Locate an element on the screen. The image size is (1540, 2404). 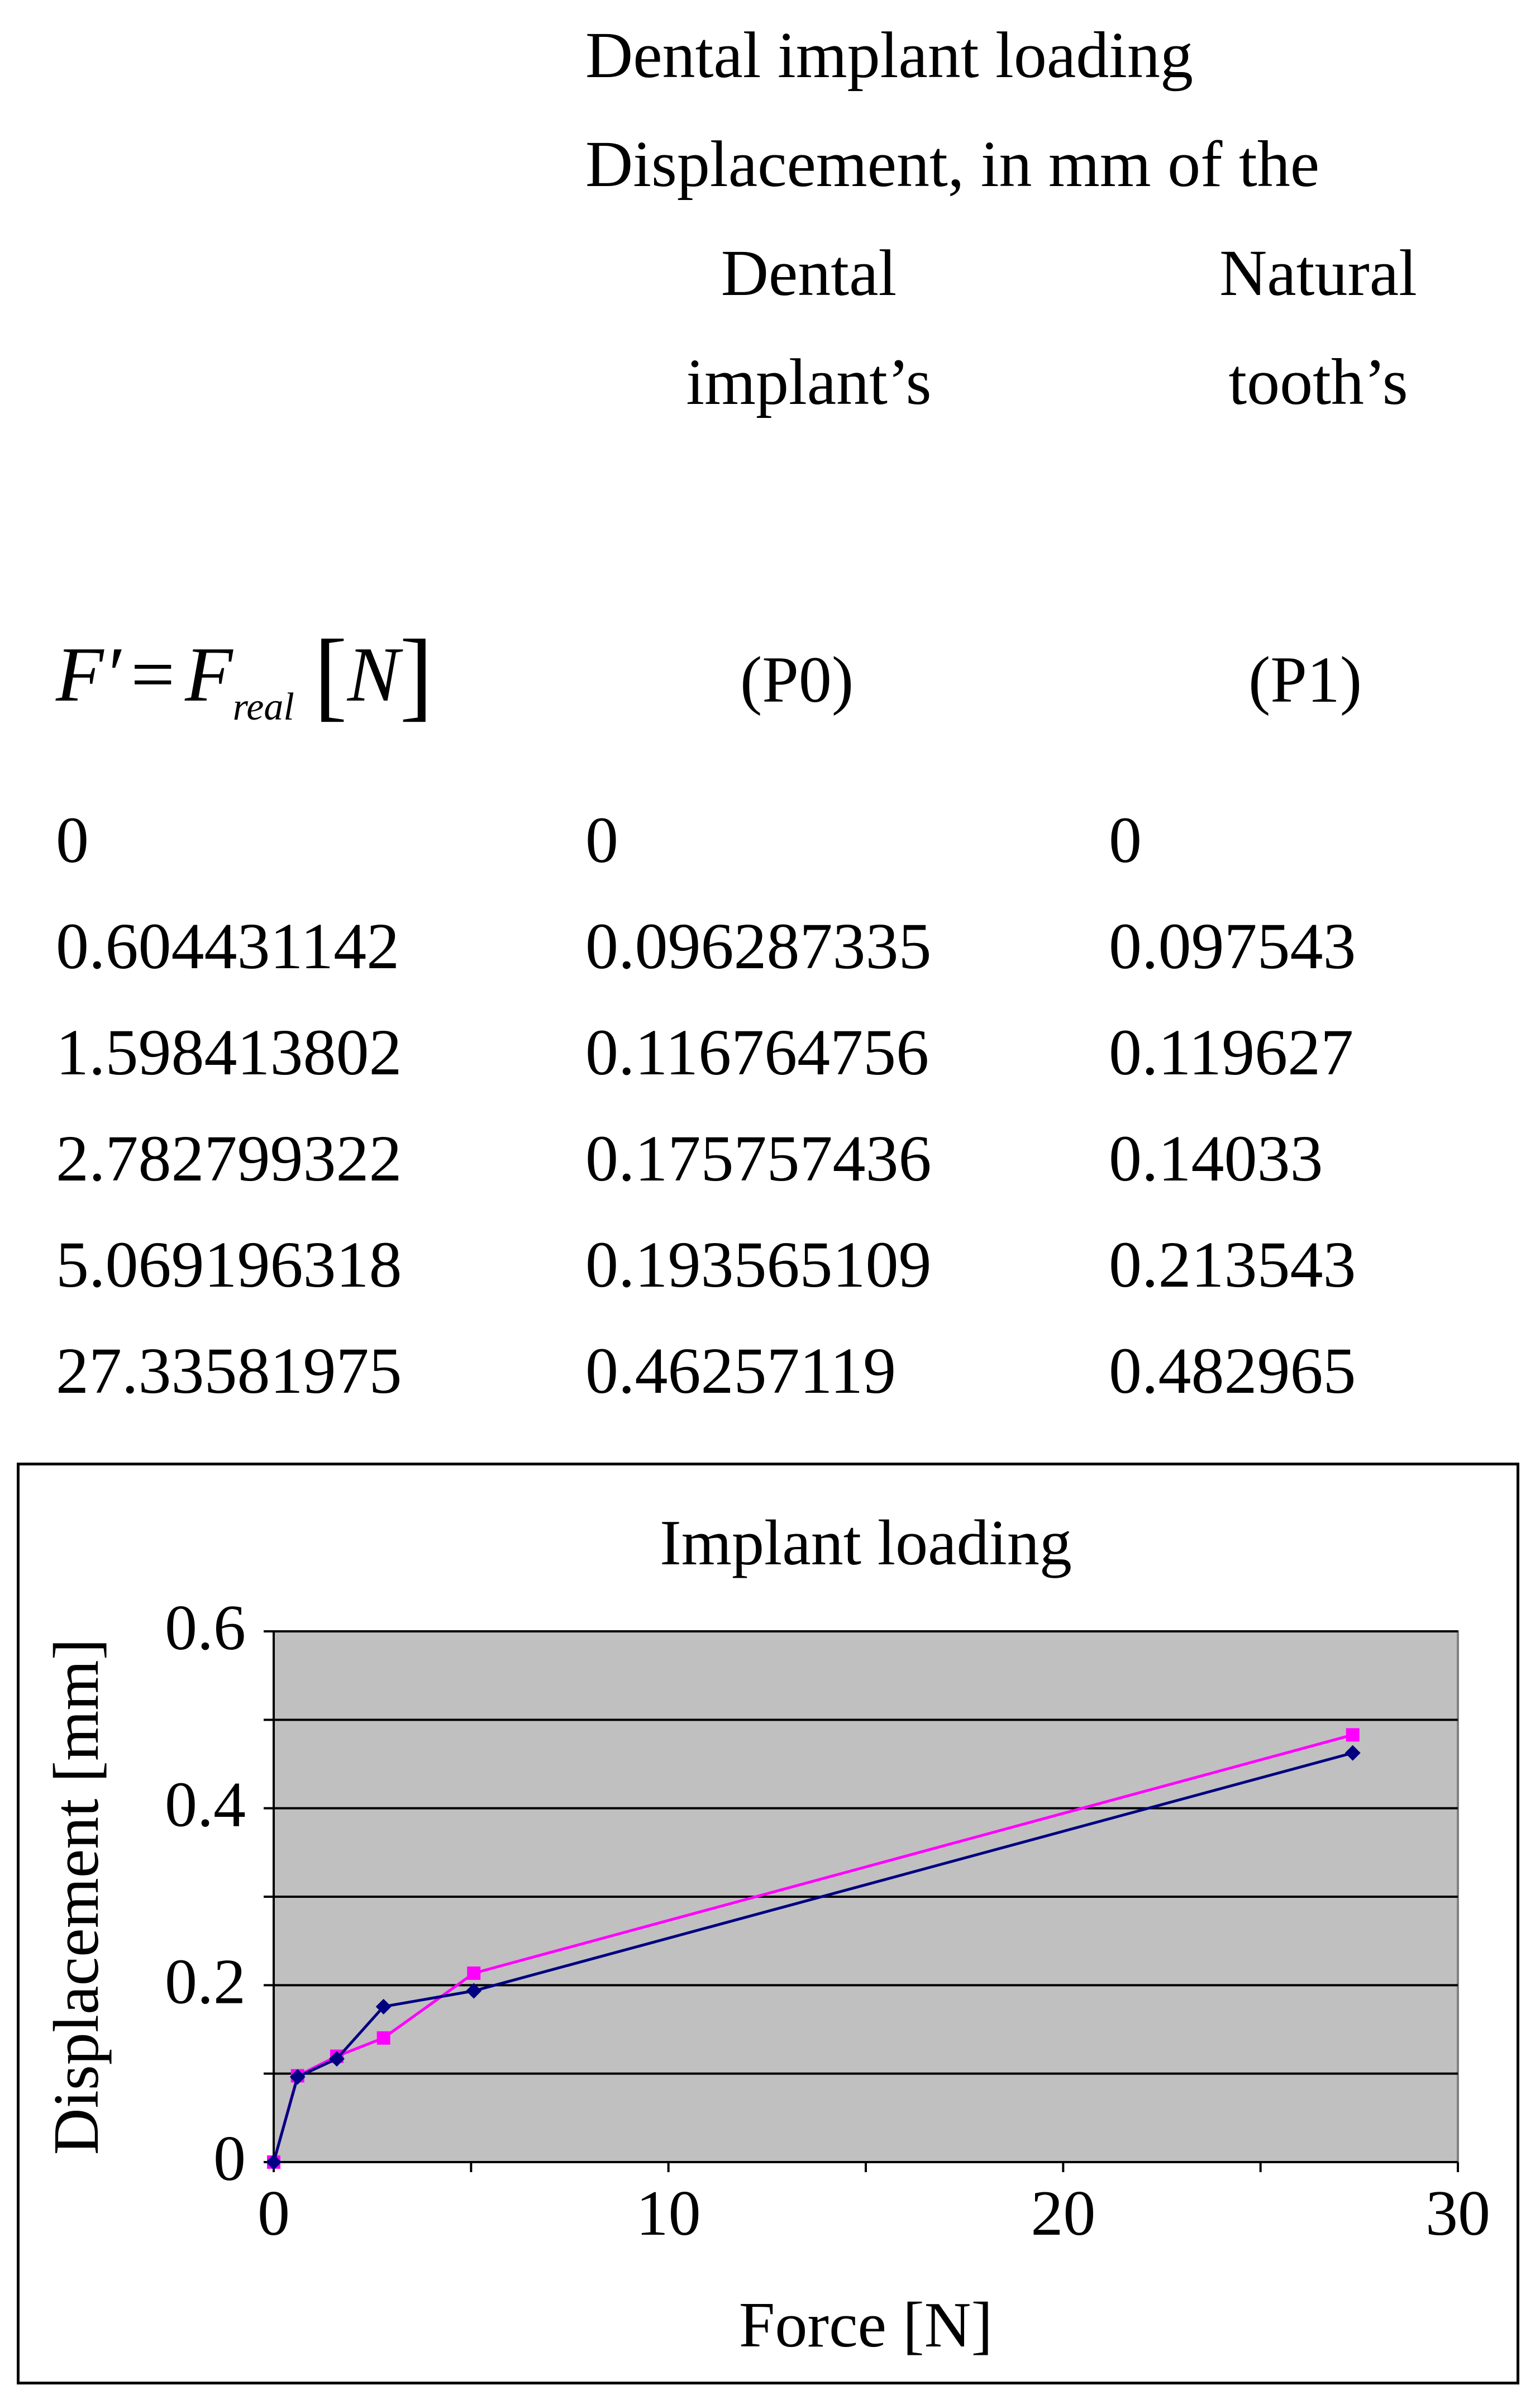
table-cell: 0.097543 is located at coordinates (1232, 946).